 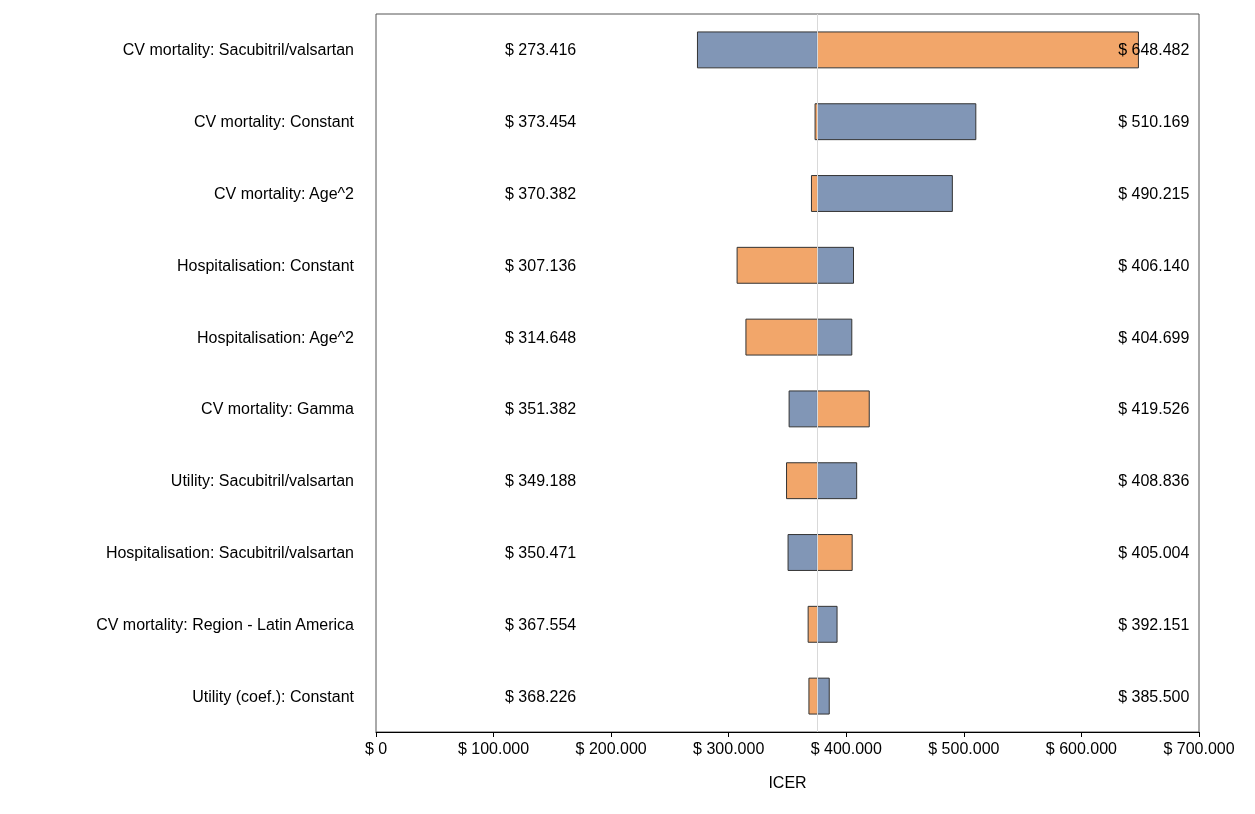 What do you see at coordinates (541, 409) in the screenshot?
I see `annotation: $ 351.382` at bounding box center [541, 409].